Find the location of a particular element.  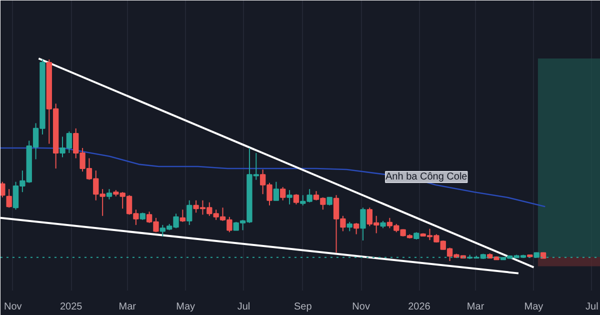

x-tick-label: Sep is located at coordinates (303, 307).